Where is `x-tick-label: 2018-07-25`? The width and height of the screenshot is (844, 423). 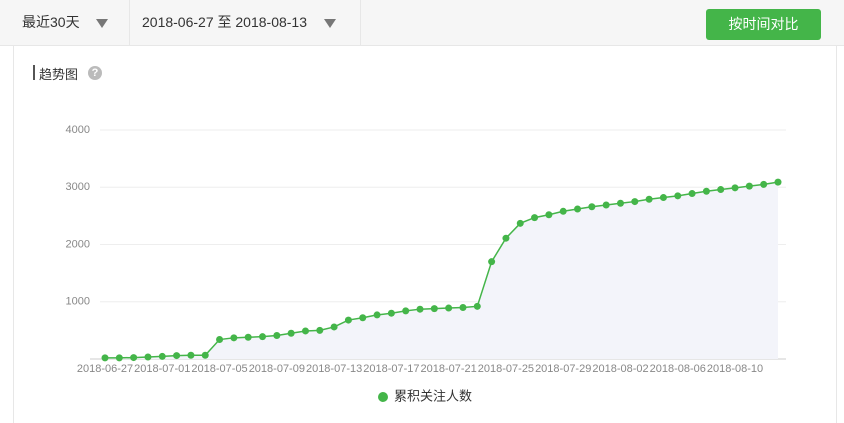
x-tick-label: 2018-07-25 is located at coordinates (506, 369).